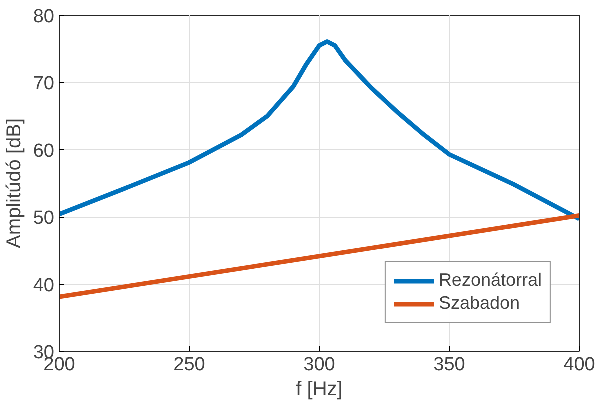 This screenshot has height=403, width=604. What do you see at coordinates (44, 84) in the screenshot?
I see `y-tick-label: 70` at bounding box center [44, 84].